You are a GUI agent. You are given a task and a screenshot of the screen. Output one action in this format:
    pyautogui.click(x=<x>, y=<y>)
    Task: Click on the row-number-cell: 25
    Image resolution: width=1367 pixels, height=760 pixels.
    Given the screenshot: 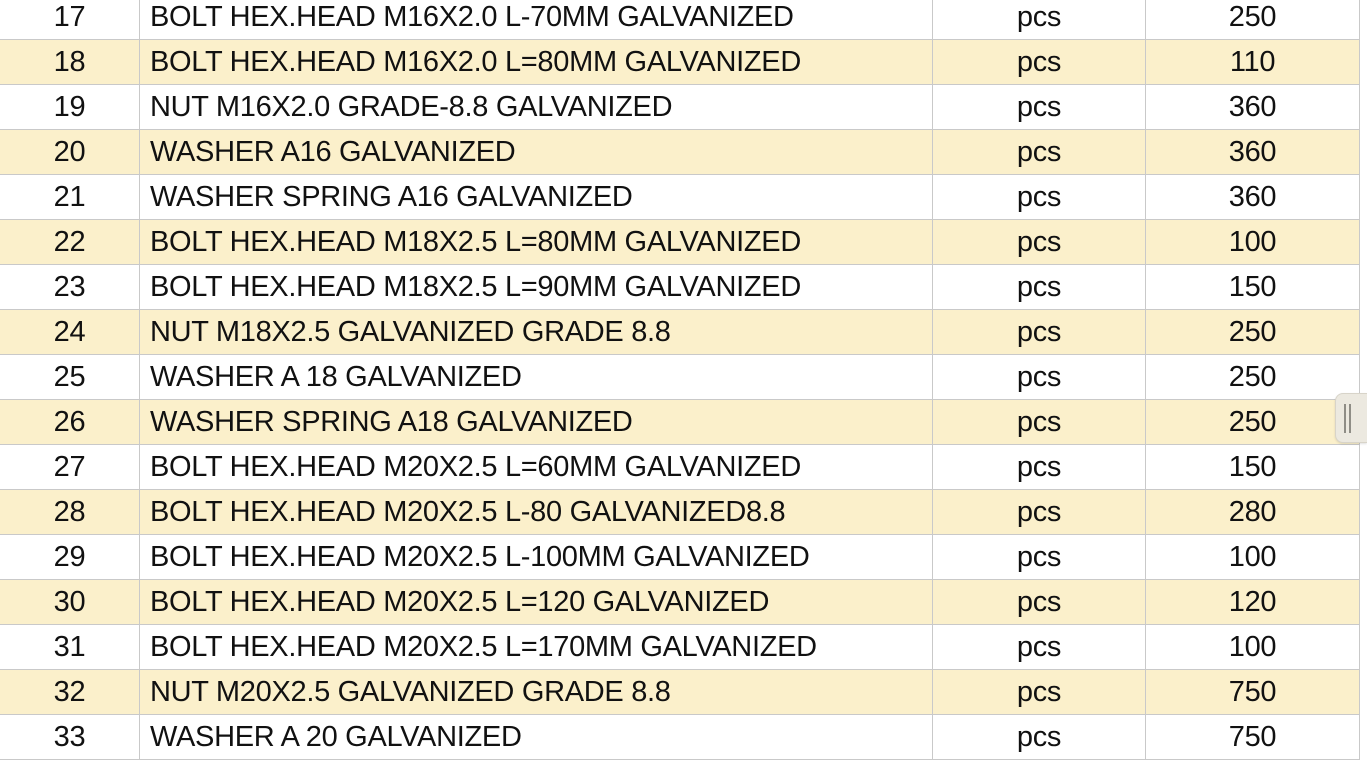 What is the action you would take?
    pyautogui.click(x=70, y=377)
    